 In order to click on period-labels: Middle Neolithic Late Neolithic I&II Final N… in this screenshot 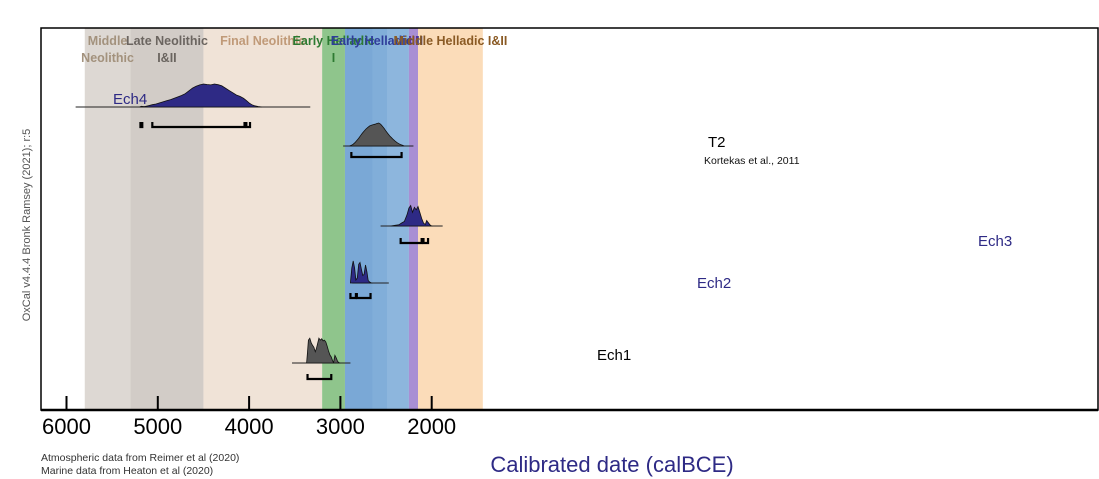, I will do `click(294, 49)`.